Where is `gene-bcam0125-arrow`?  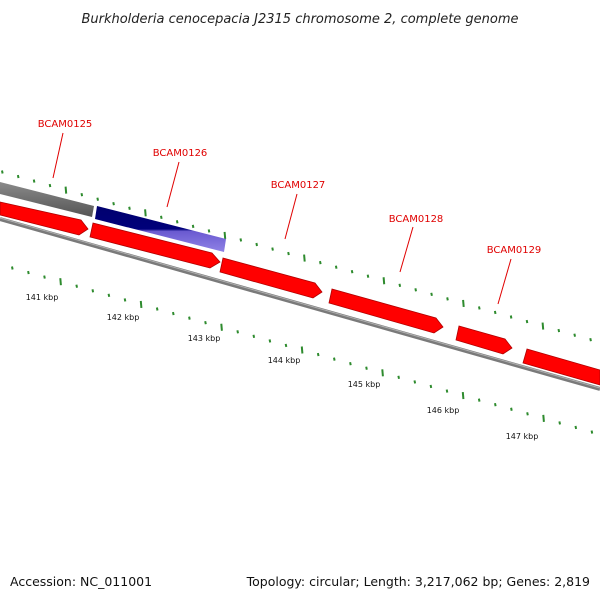
gene-bcam0125-arrow is located at coordinates (44, 218).